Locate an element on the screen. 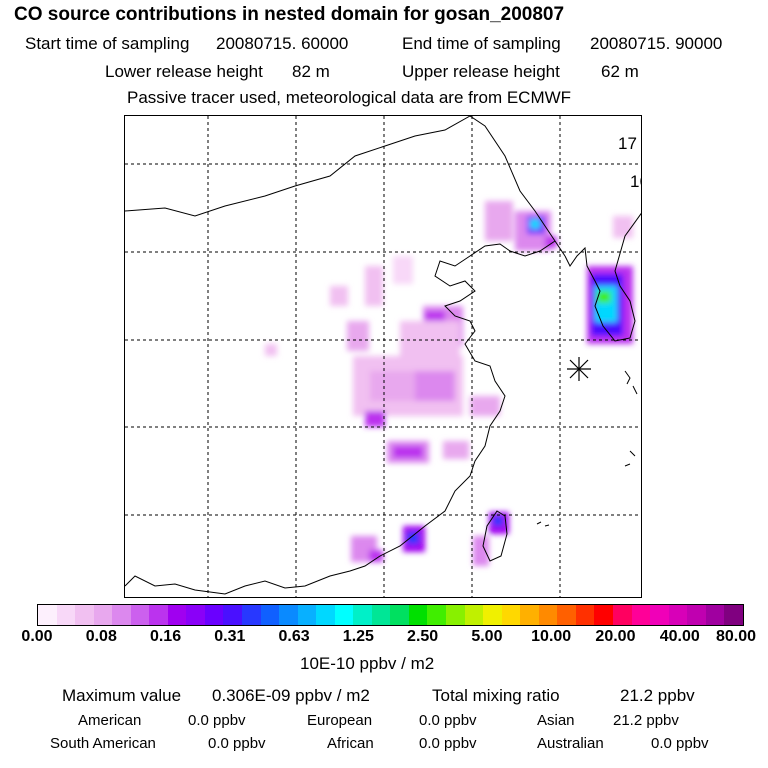 This screenshot has height=768, width=768. colorbar-tick-label: 0.16 is located at coordinates (165, 636).